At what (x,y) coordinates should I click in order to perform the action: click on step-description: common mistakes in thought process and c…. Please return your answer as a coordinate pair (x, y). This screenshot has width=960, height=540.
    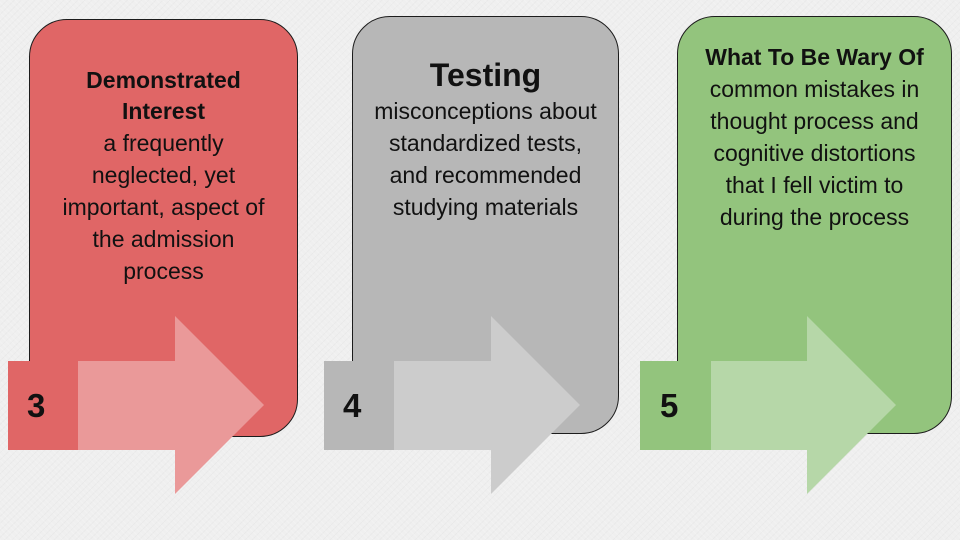
    Looking at the image, I should click on (814, 153).